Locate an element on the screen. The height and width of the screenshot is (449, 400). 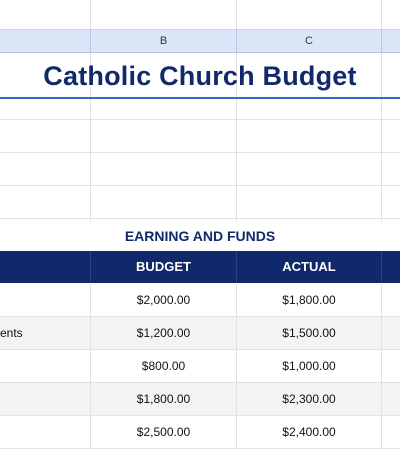
row-label-cell: ents is located at coordinates (11, 333).